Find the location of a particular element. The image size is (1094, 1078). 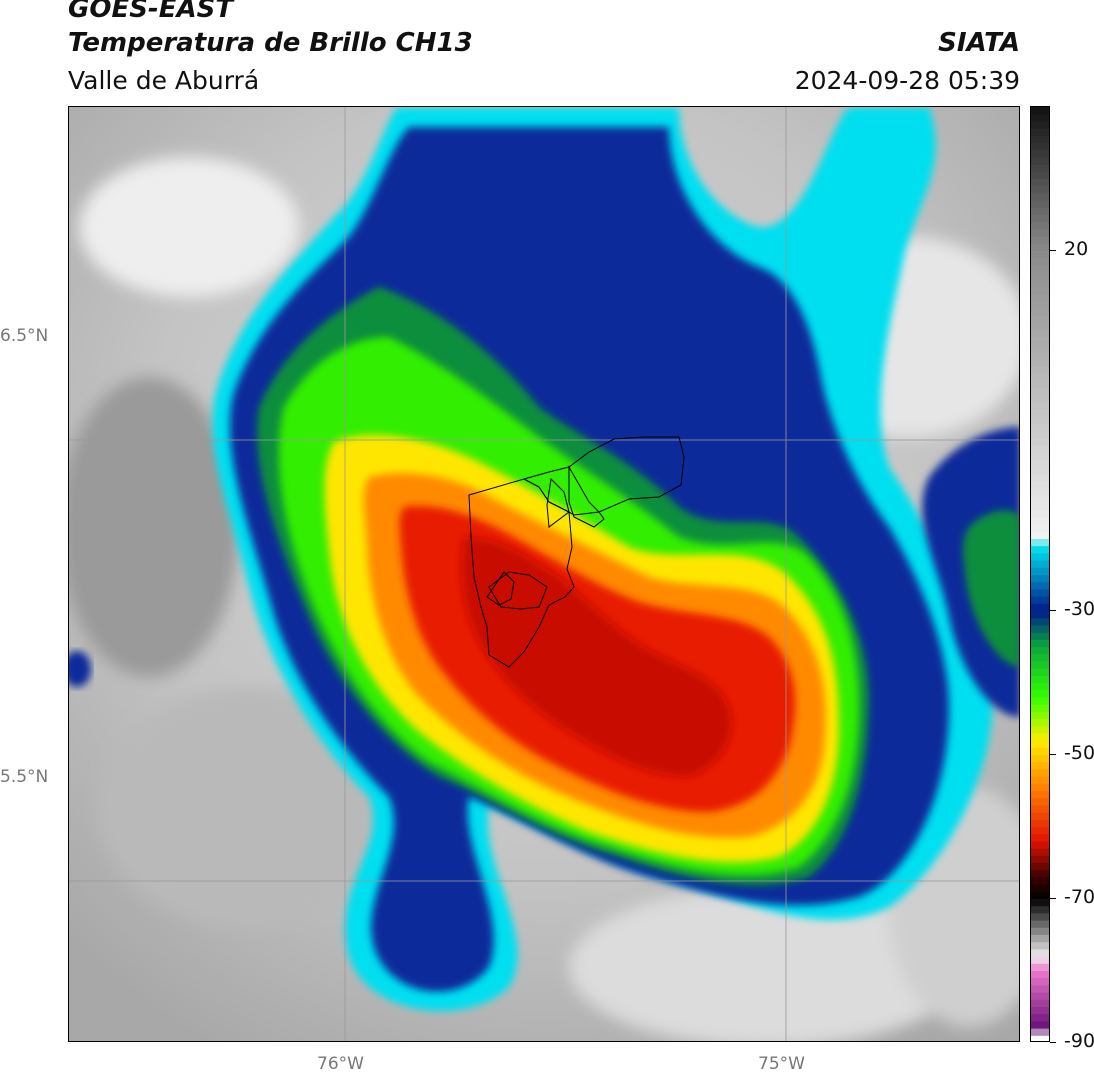

region-label: Valle de Aburrá is located at coordinates (164, 80).